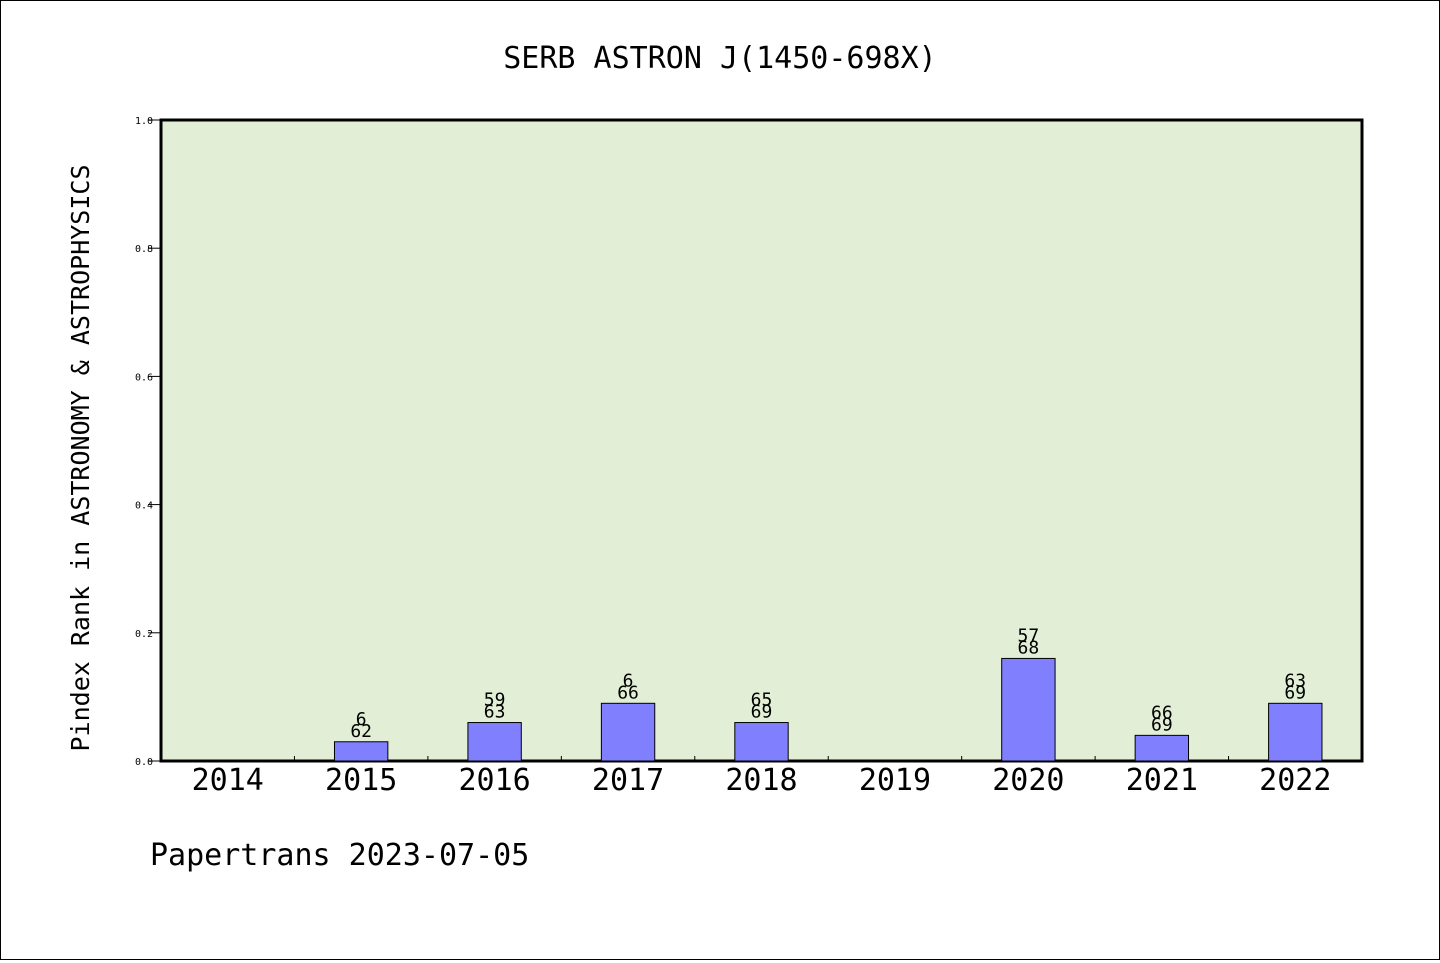  I want to click on x-axis-ticks: 2014 2015 2016 2017 2018 2019 2020 2021 2022, so click(761, 777).